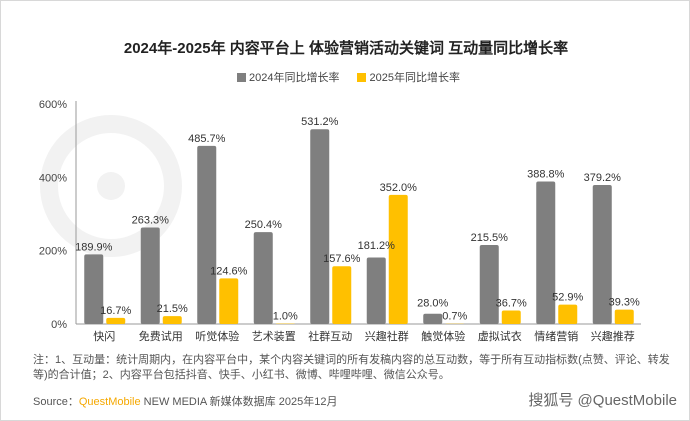 The width and height of the screenshot is (690, 421). What do you see at coordinates (207, 139) in the screenshot?
I see `data-label: 485.7%` at bounding box center [207, 139].